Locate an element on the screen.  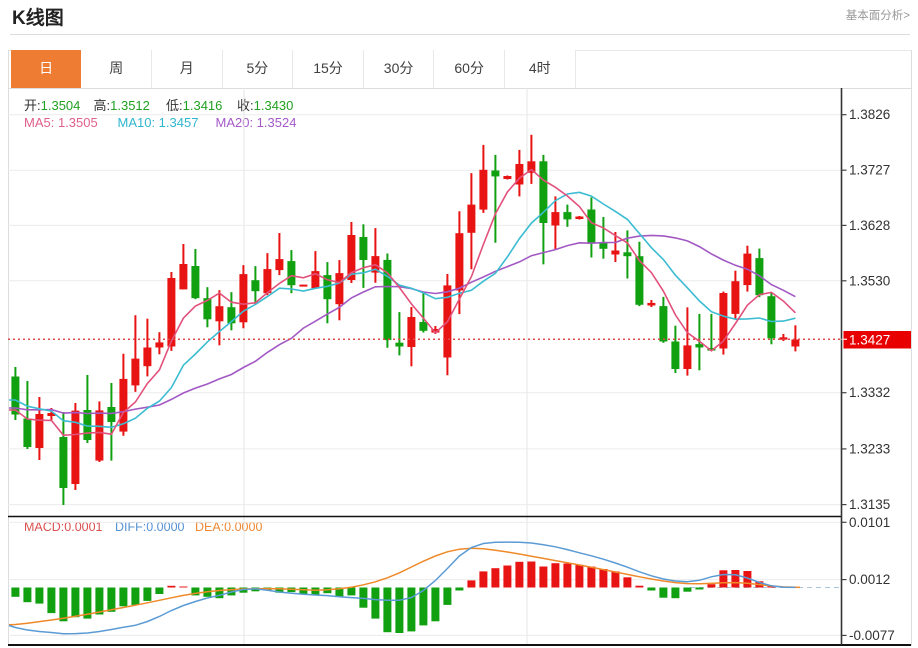
svg-text: 1.3135 is located at coordinates (869, 504).